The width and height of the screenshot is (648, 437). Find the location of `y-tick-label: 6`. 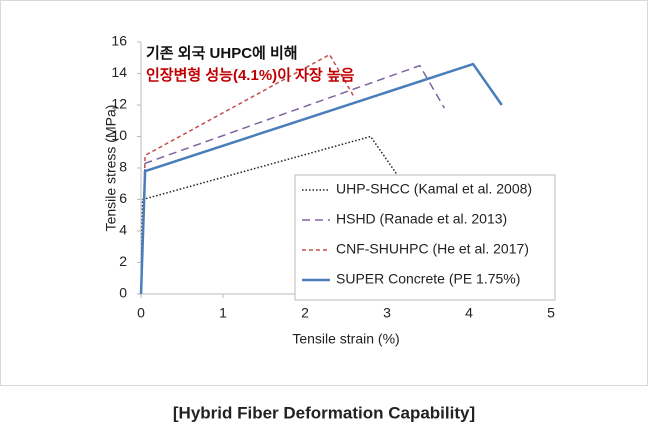

y-tick-label: 6 is located at coordinates (123, 198).